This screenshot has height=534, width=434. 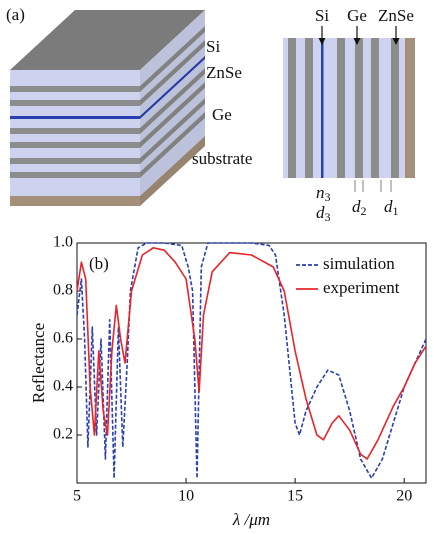 What do you see at coordinates (222, 158) in the screenshot?
I see `layer-label: substrate` at bounding box center [222, 158].